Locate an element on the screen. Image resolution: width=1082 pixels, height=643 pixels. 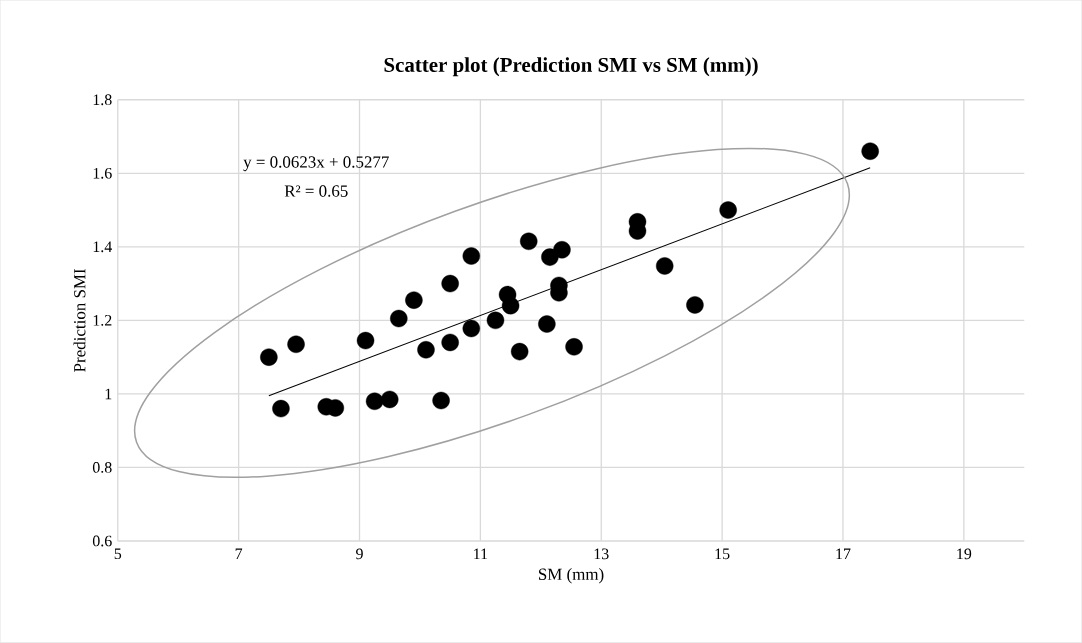
y-tick-label: 1.6 is located at coordinates (102, 173).